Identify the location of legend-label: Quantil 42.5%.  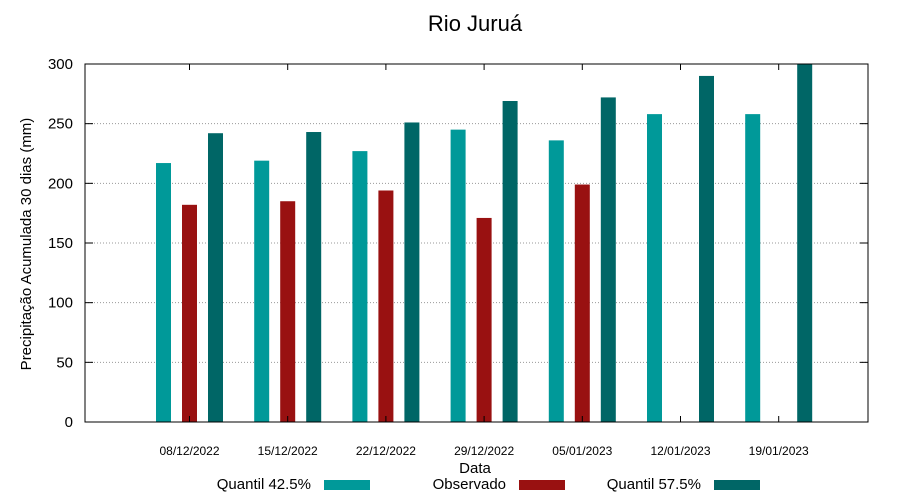
(264, 484).